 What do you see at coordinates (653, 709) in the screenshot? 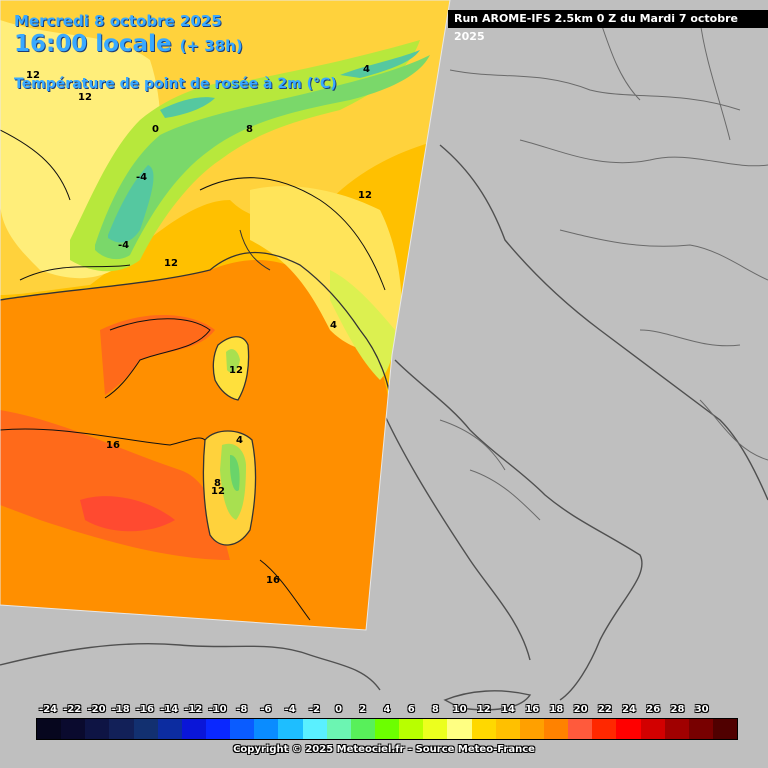
I see `color-scale-tick-label: 26` at bounding box center [653, 709].